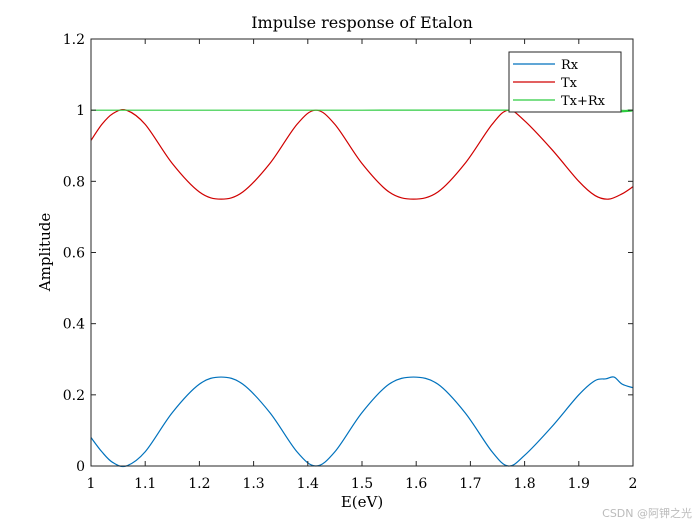  Describe the element at coordinates (583, 101) in the screenshot. I see `legend-label: Tx+Rx` at that location.